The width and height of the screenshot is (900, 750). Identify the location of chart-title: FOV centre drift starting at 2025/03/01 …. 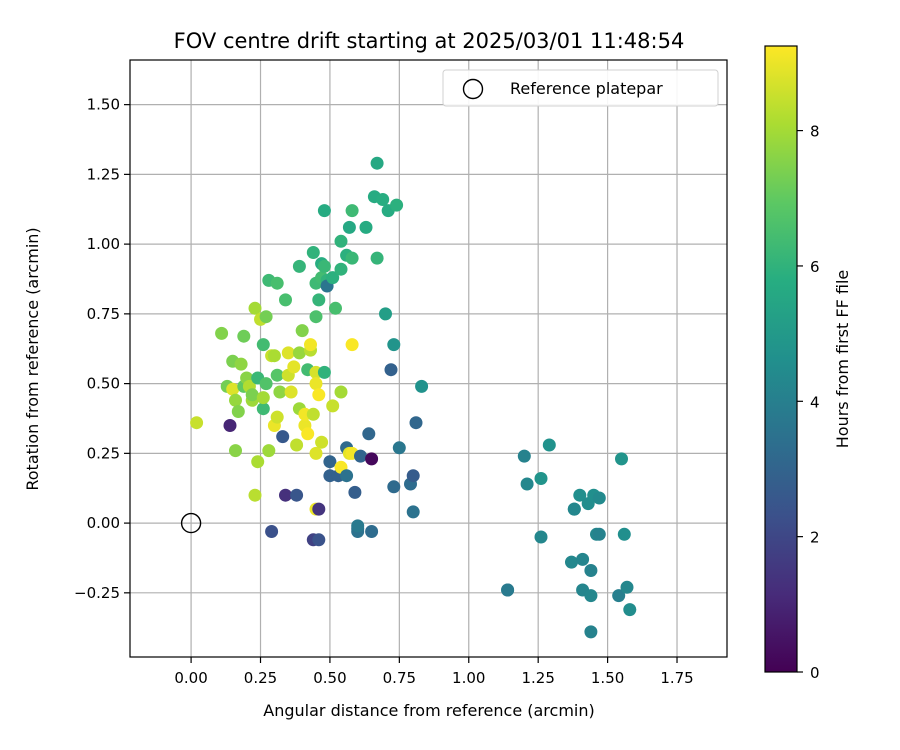
(429, 41).